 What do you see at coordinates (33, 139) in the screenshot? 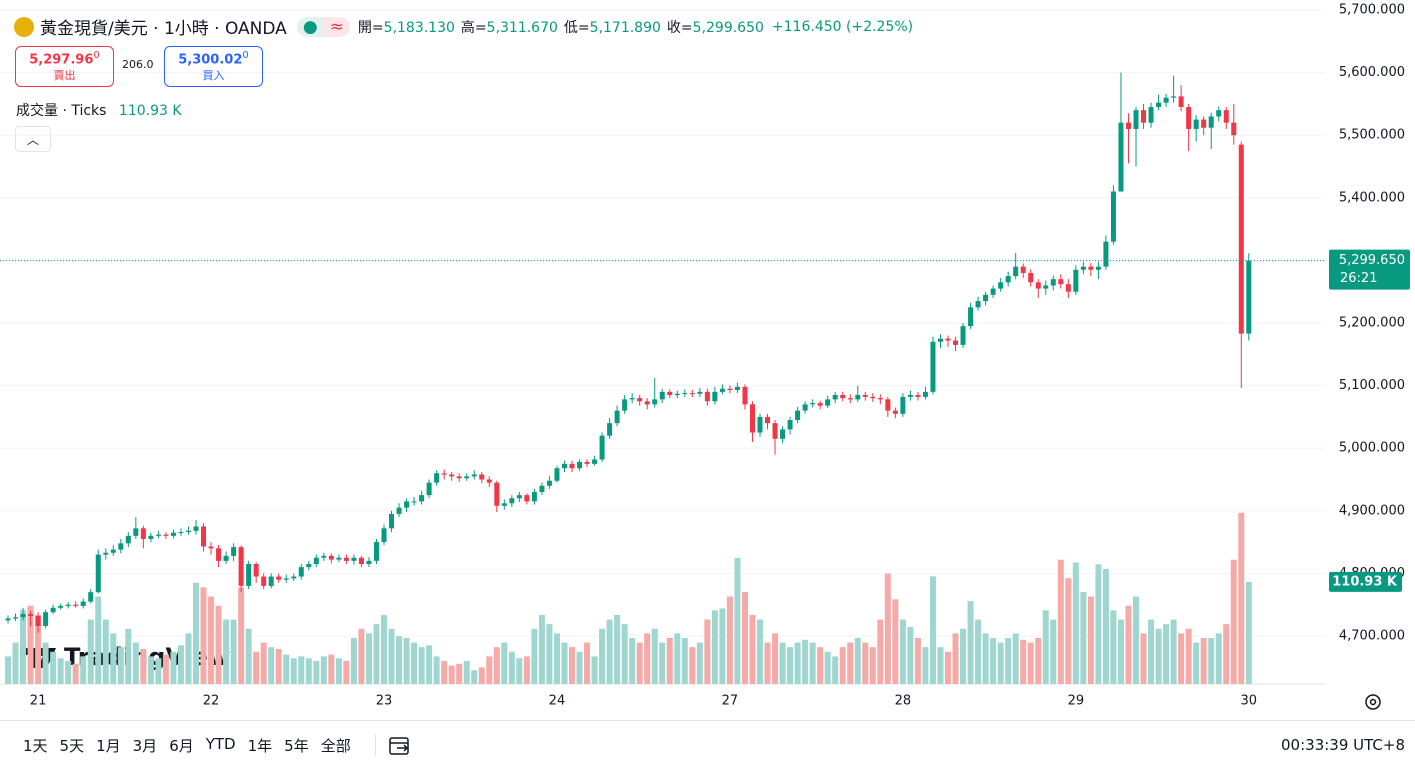
I see `collapse-button: ︿` at bounding box center [33, 139].